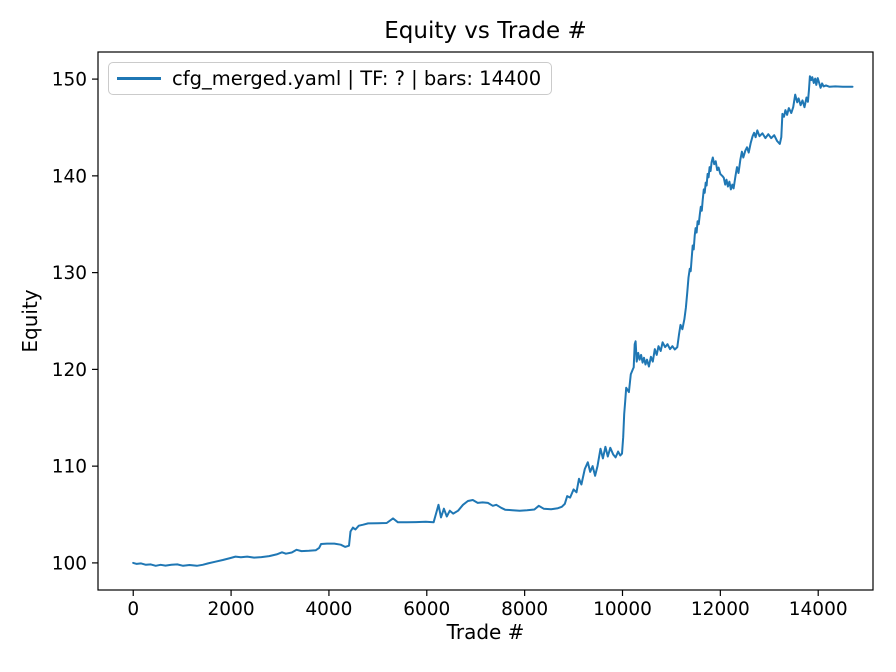  What do you see at coordinates (69, 370) in the screenshot?
I see `y-tick-label: 120` at bounding box center [69, 370].